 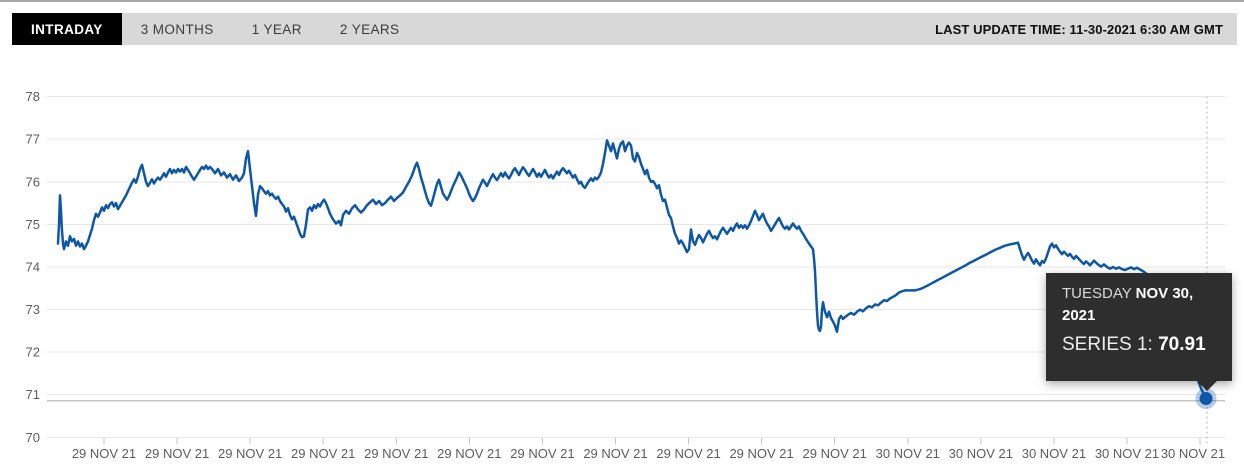 I want to click on top-divider, so click(x=622, y=1).